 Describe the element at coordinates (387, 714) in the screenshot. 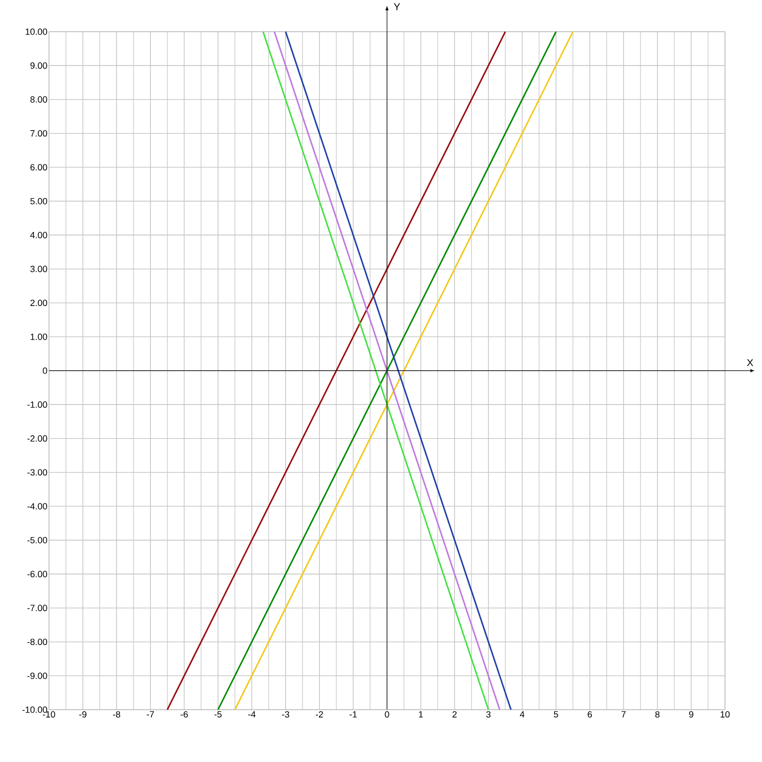

I see `x-tick-label: 0` at that location.